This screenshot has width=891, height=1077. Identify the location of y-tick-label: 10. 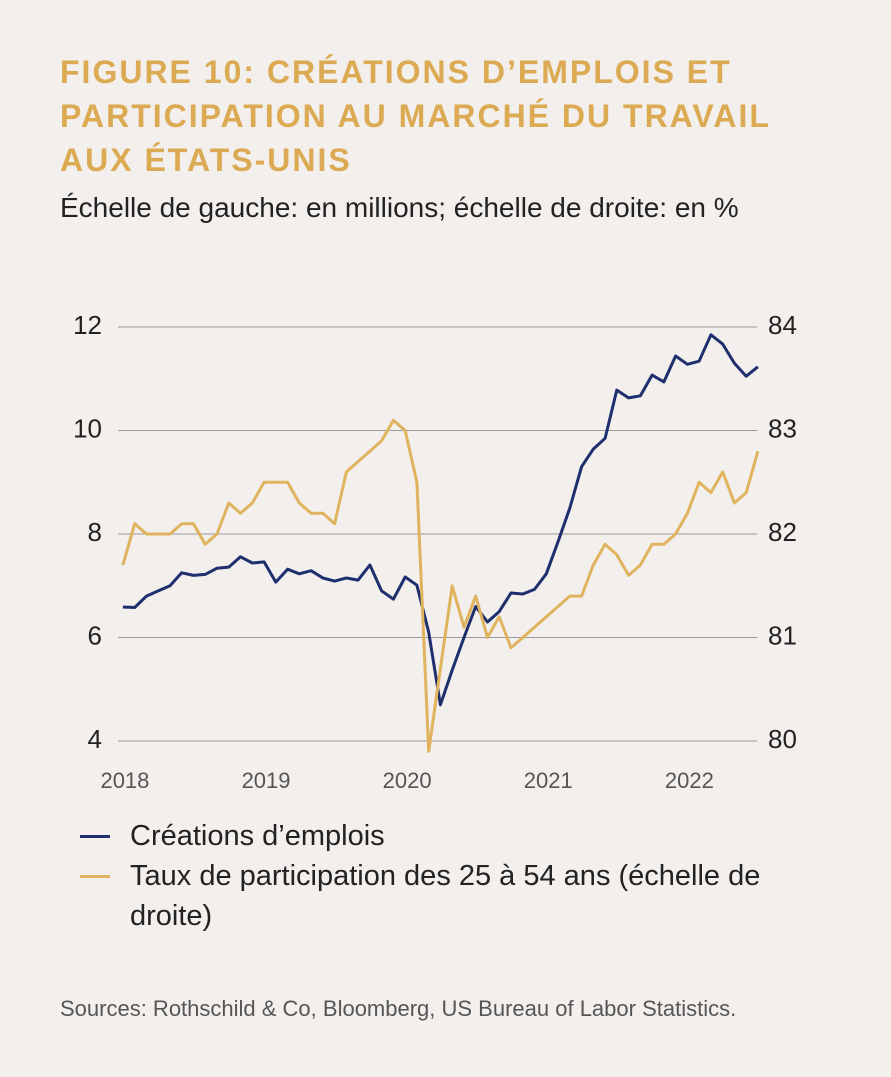
(87, 428).